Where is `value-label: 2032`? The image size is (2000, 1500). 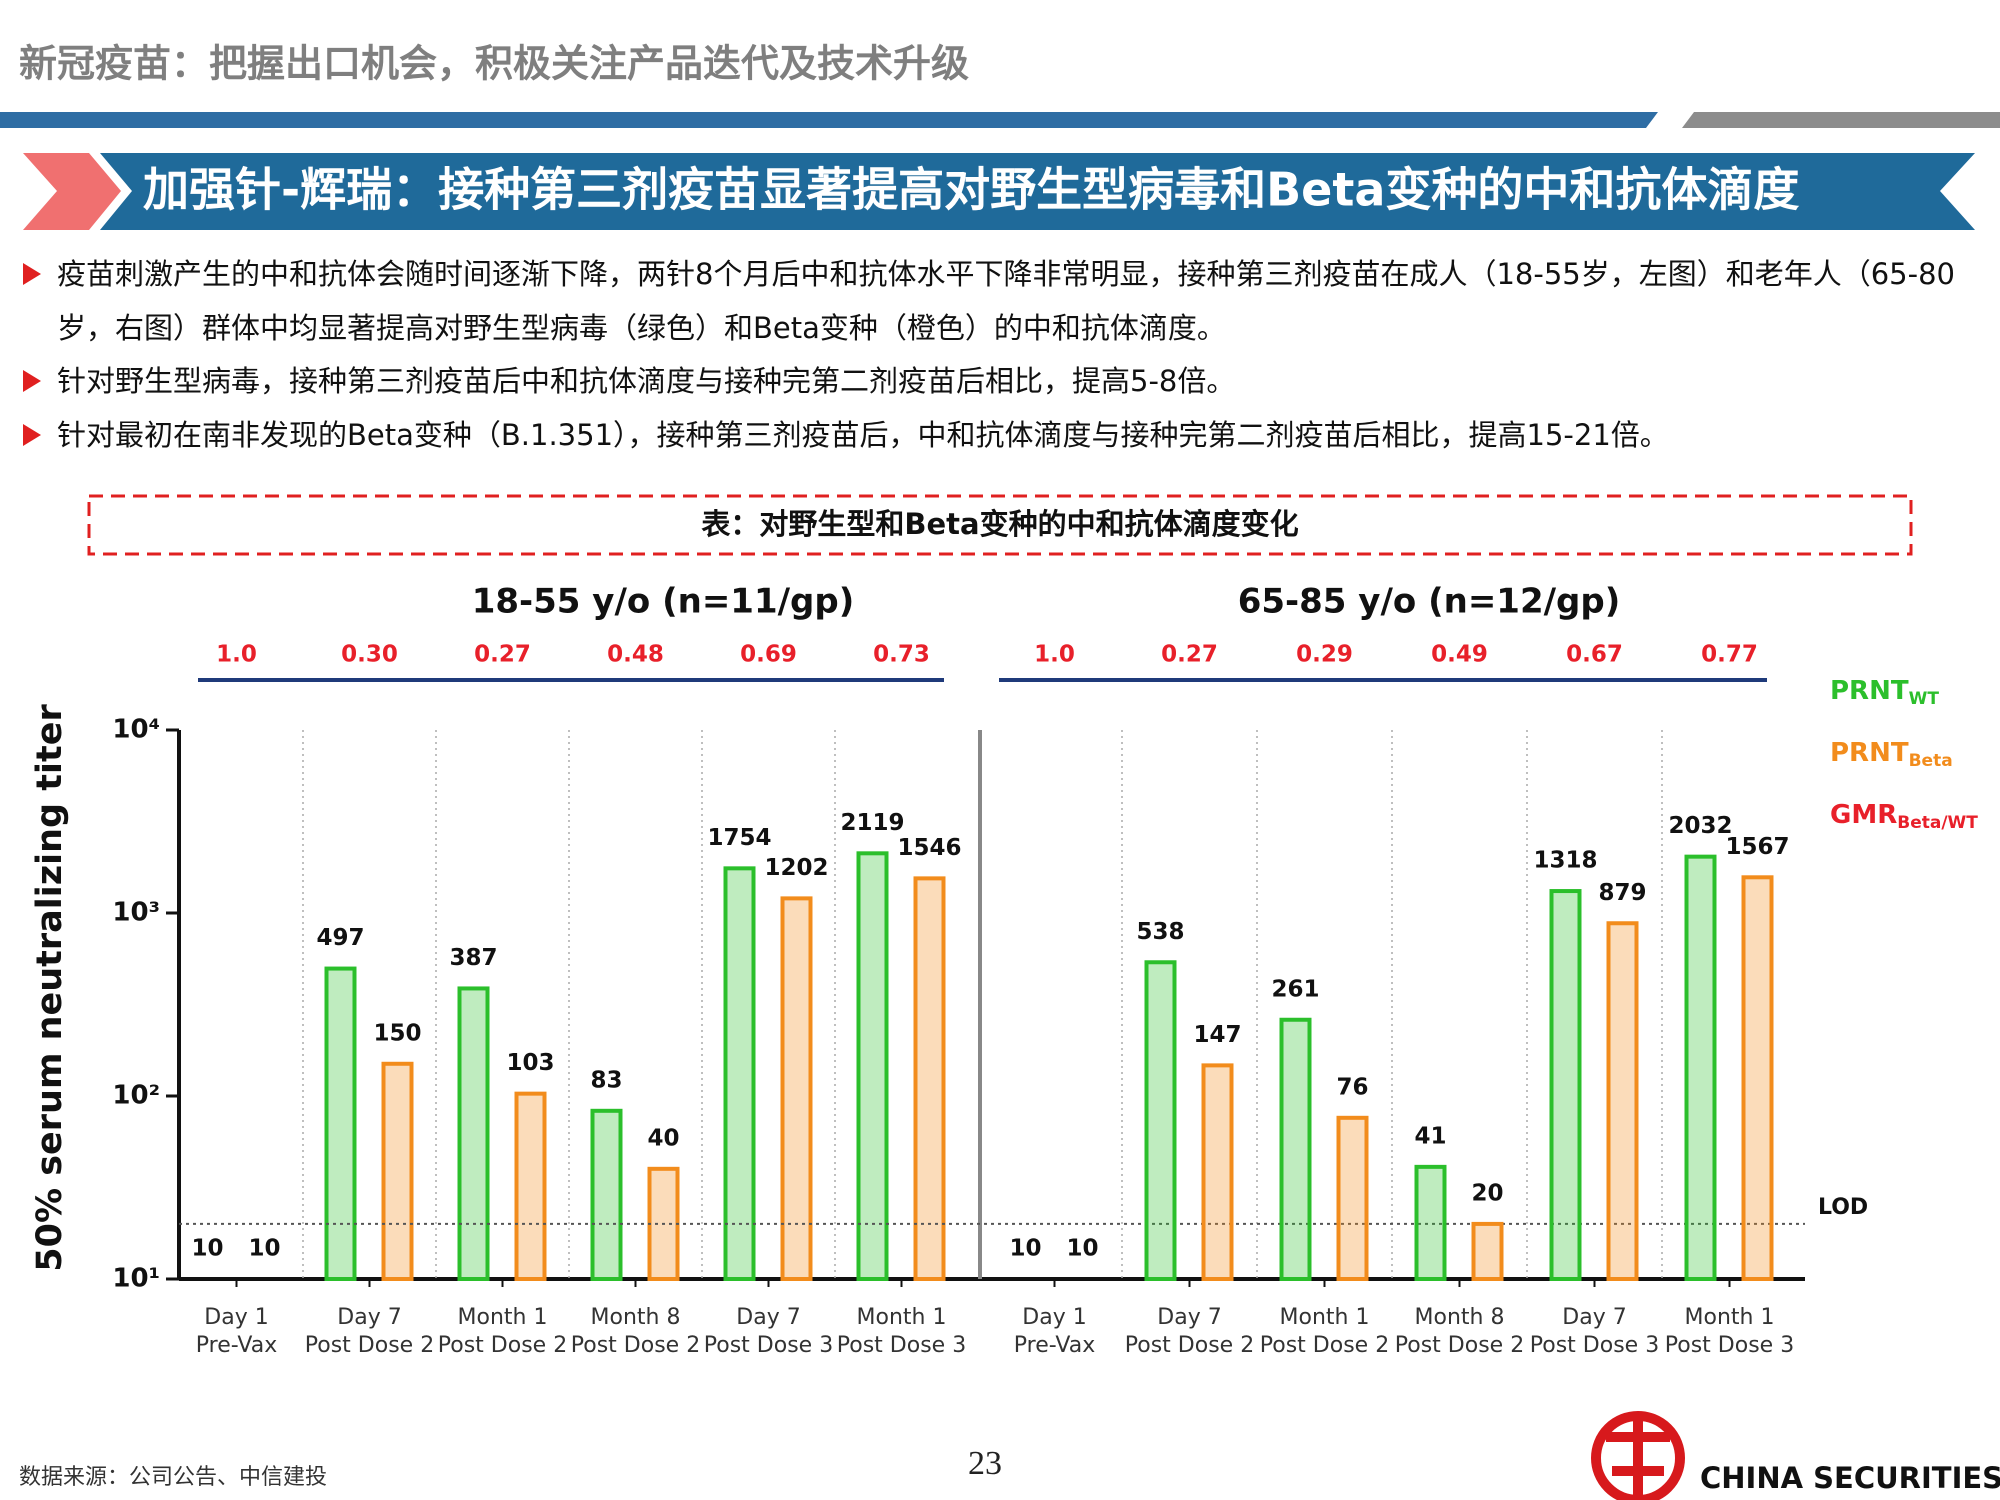
value-label: 2032 is located at coordinates (1700, 826).